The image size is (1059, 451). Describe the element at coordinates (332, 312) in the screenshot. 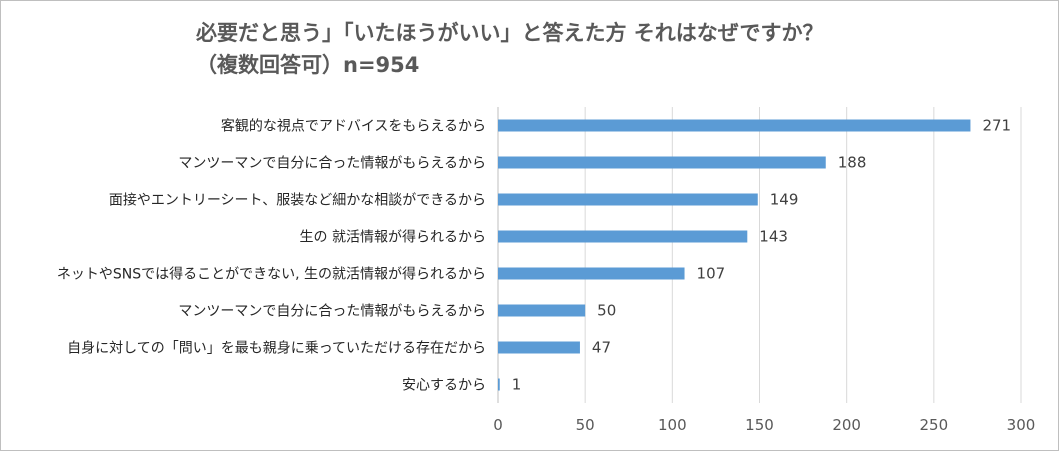

I see `category-label-6: マンツーマンで自分に合った情報がもらえるから` at that location.